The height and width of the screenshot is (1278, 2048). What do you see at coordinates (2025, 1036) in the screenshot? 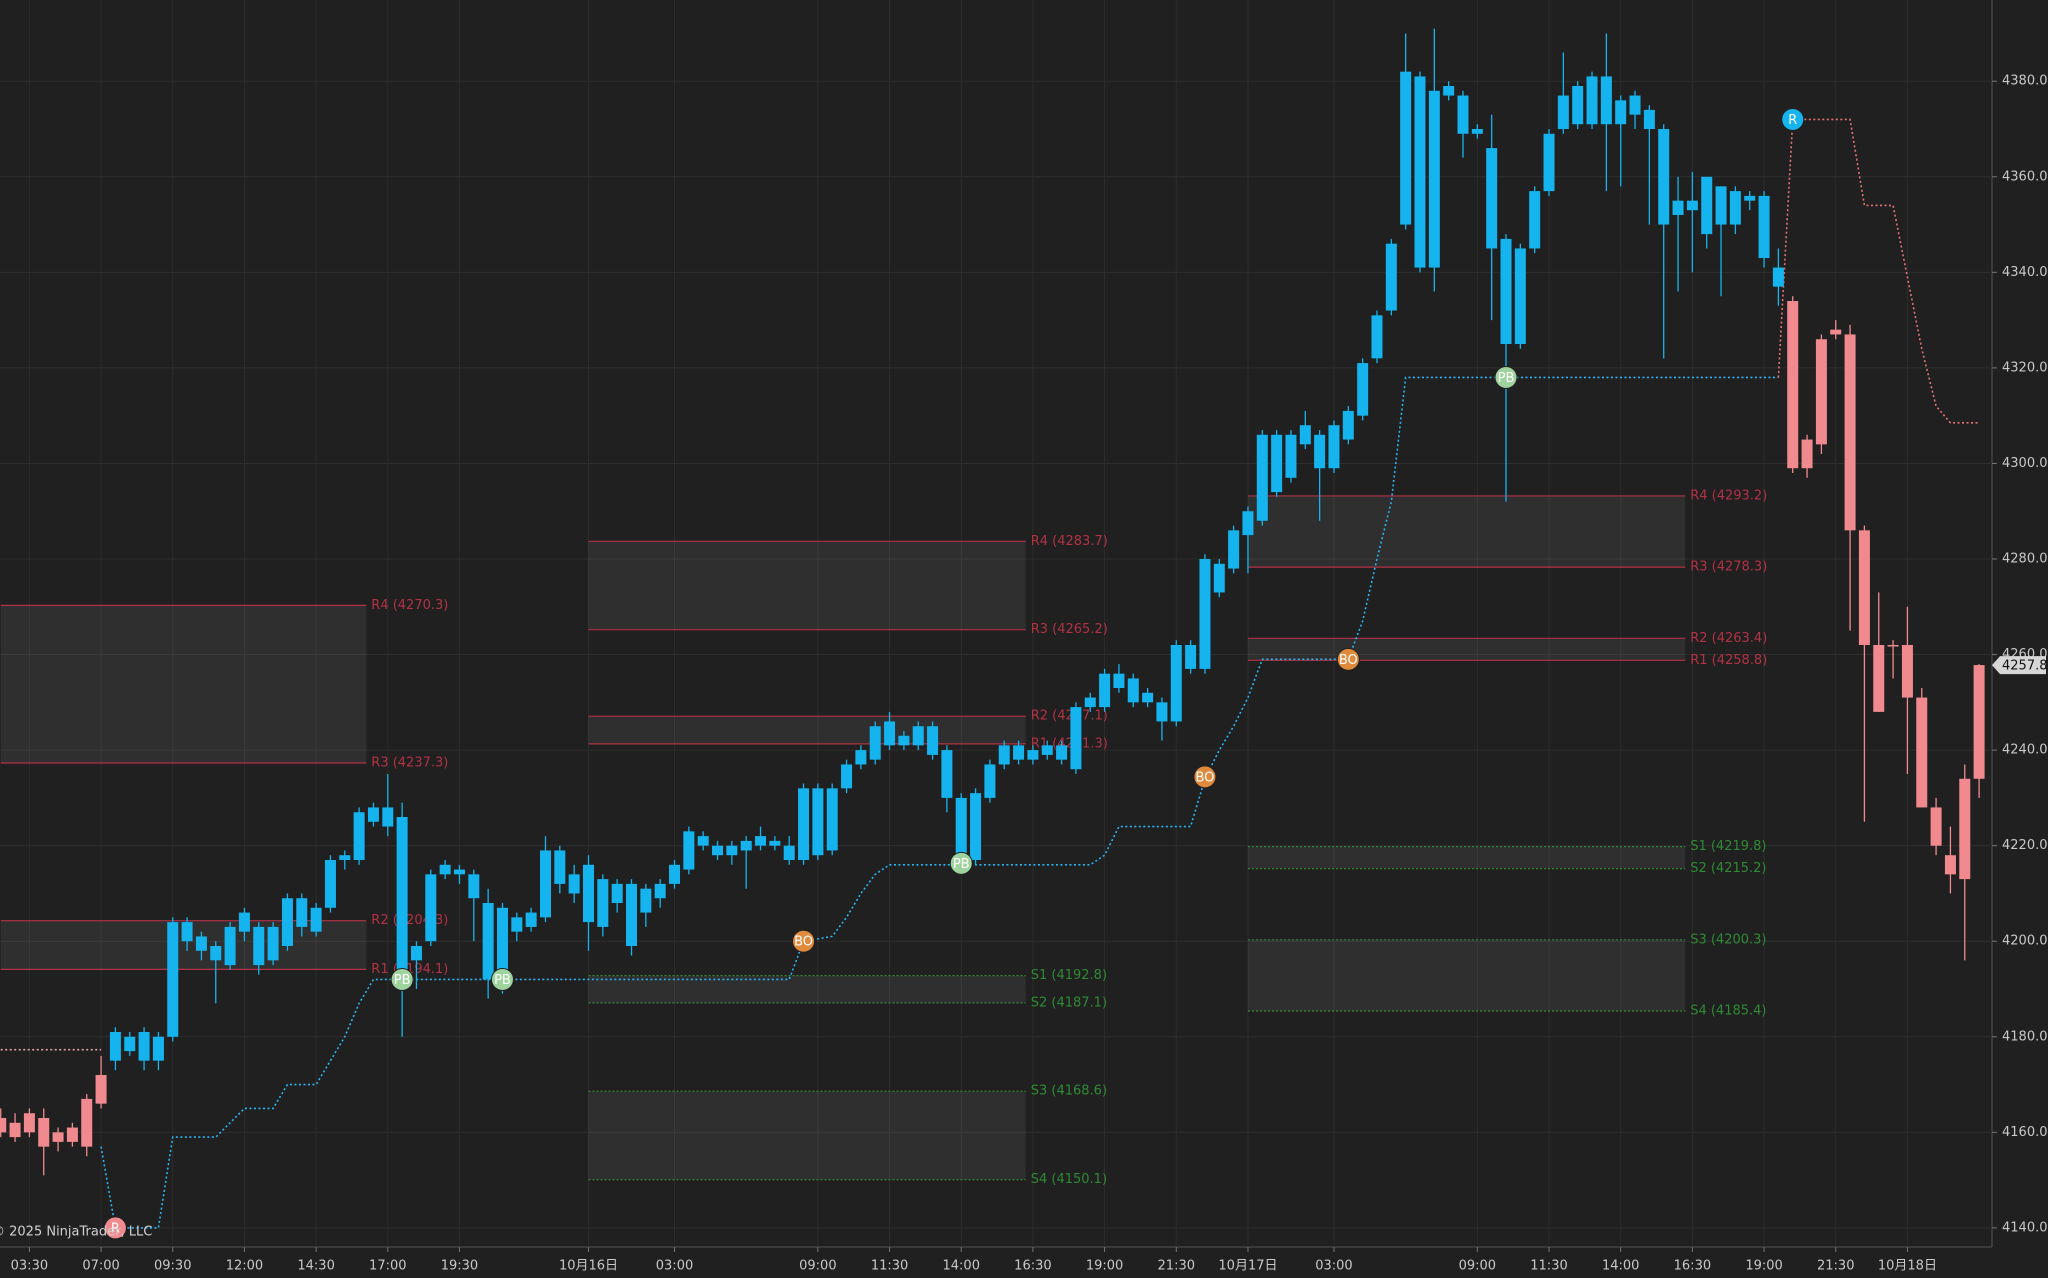
I see `y-tick-label: 4180.0` at bounding box center [2025, 1036].